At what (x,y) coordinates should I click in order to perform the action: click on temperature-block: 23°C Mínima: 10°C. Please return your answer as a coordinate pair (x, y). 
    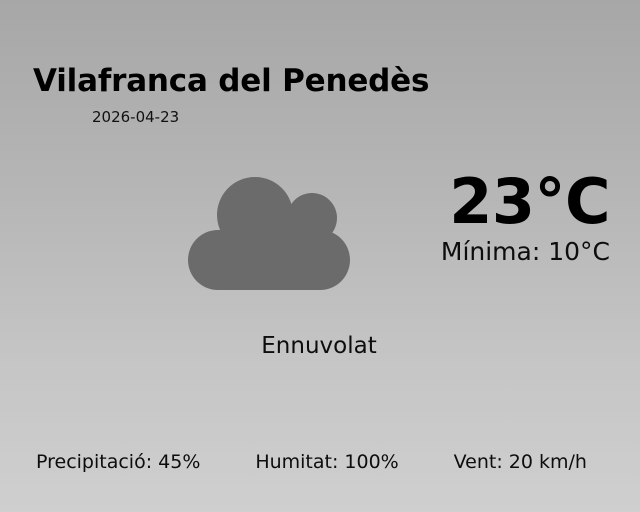
    Looking at the image, I should click on (525, 216).